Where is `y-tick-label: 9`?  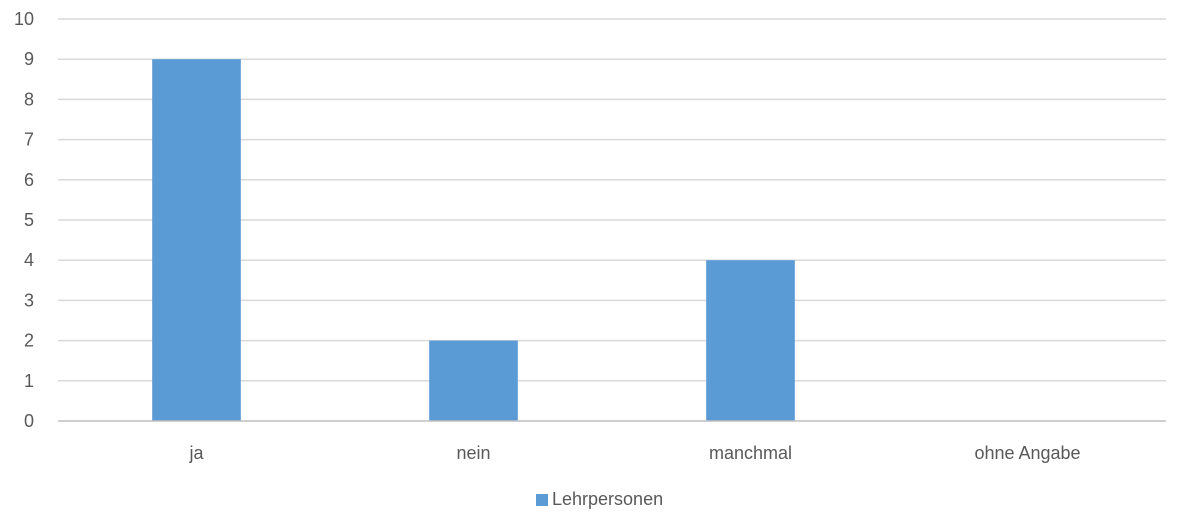 y-tick-label: 9 is located at coordinates (29, 59).